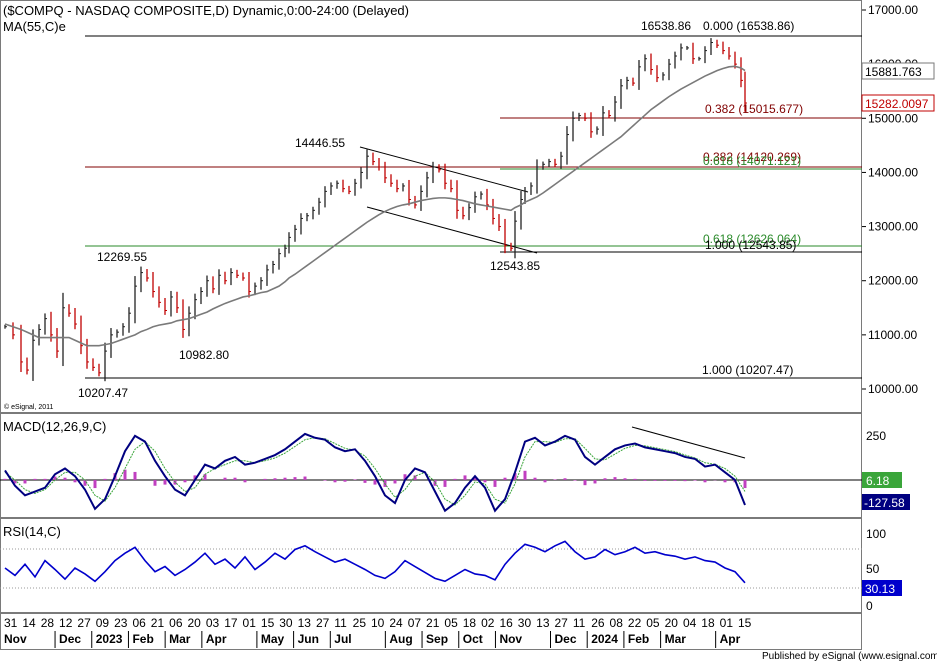  I want to click on date-tick-label: 23, so click(121, 623).